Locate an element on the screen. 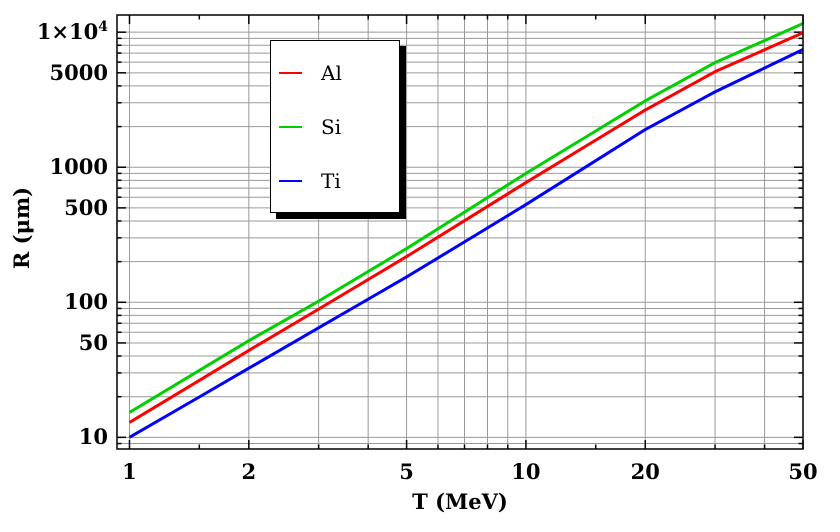 This screenshot has height=532, width=840. legend: Al Si Ti is located at coordinates (335, 126).